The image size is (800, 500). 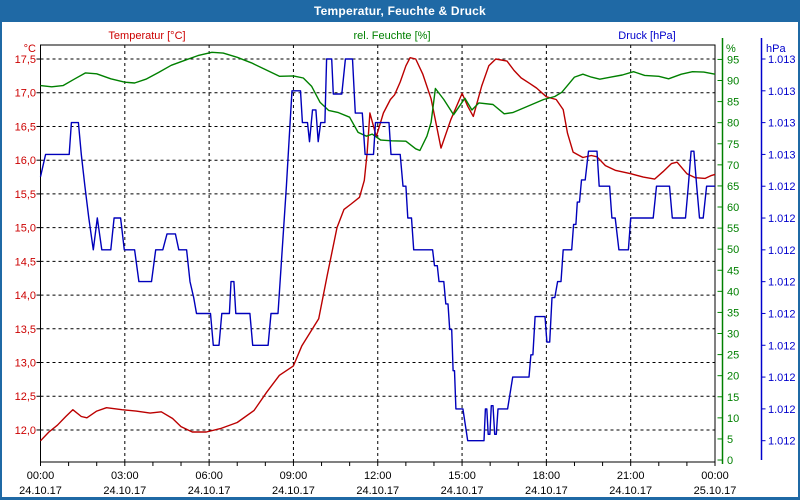 What do you see at coordinates (462, 476) in the screenshot?
I see `x-tick-time: 15:00` at bounding box center [462, 476].